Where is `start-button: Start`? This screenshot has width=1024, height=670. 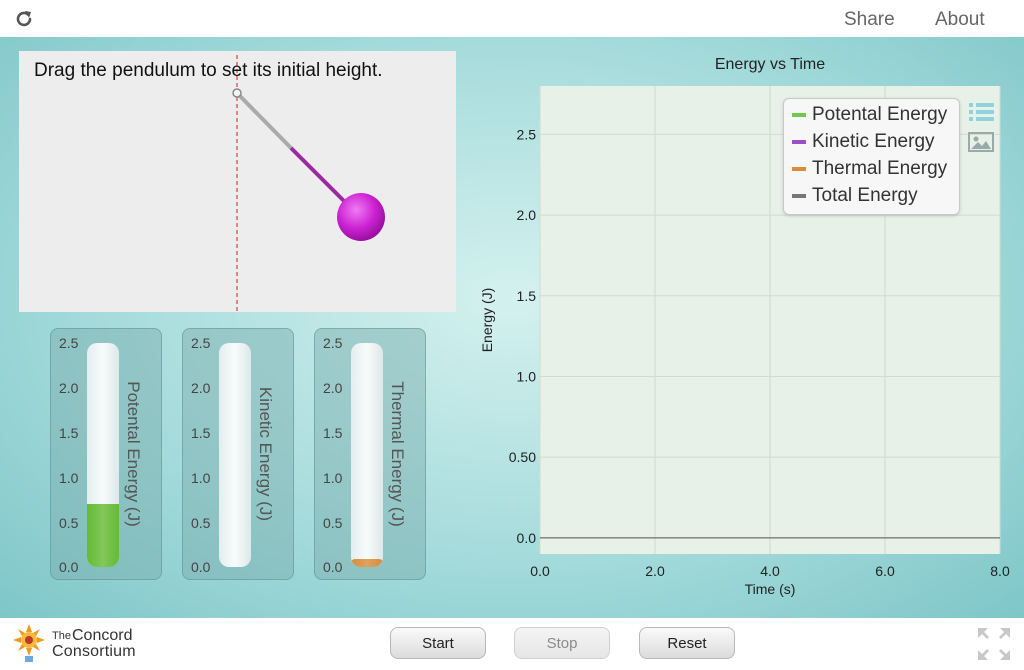 start-button: Start is located at coordinates (438, 643).